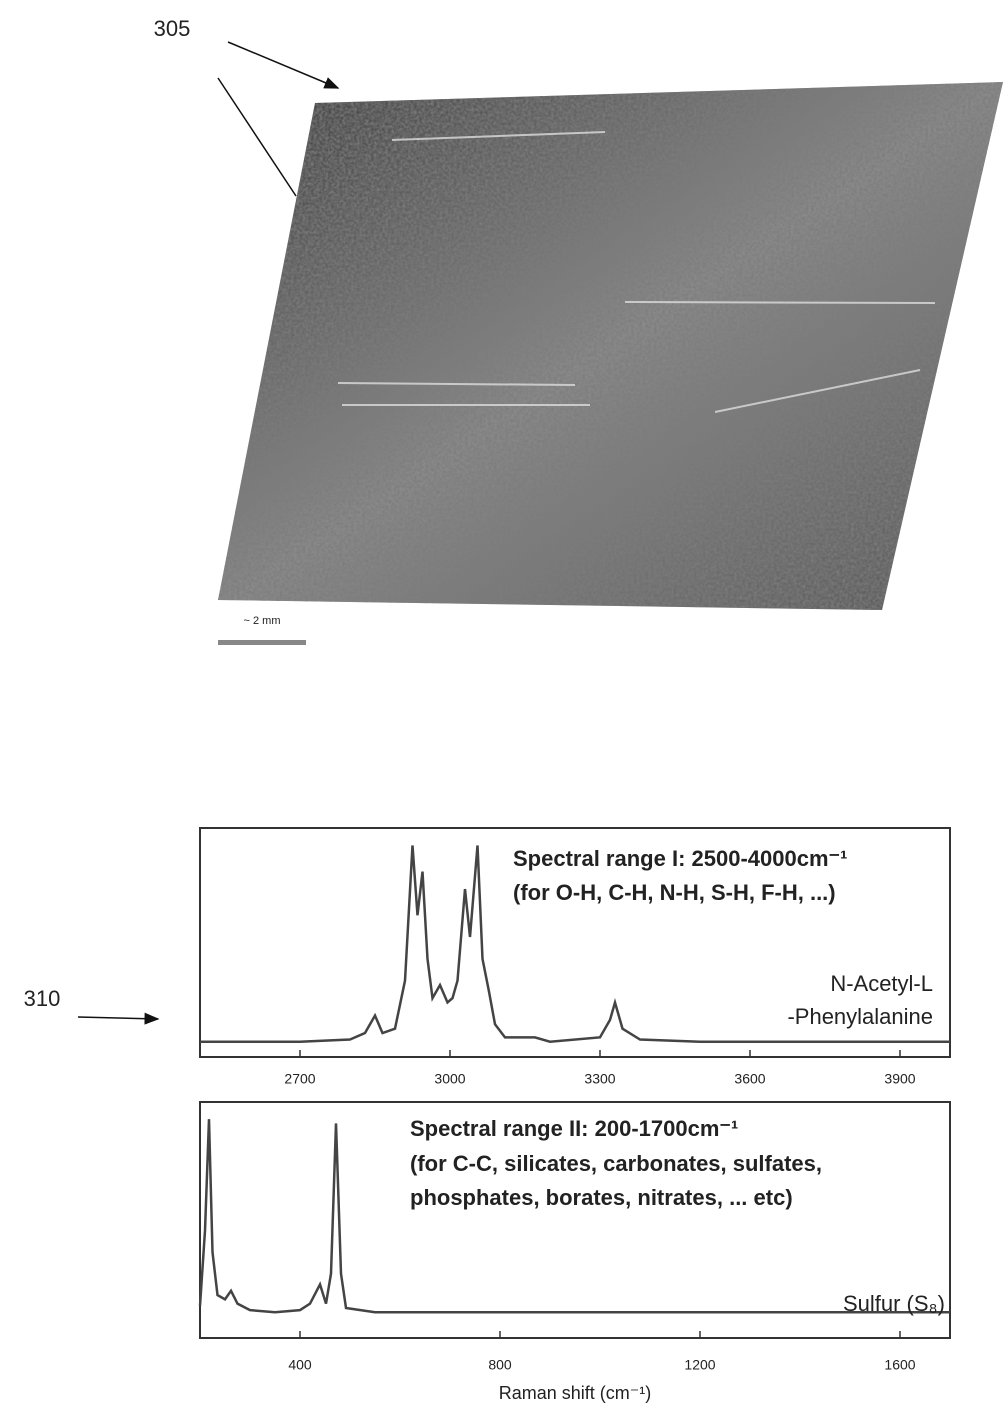 The height and width of the screenshot is (1417, 1003). Describe the element at coordinates (449, 1079) in the screenshot. I see `x-tick-label: 3000` at that location.